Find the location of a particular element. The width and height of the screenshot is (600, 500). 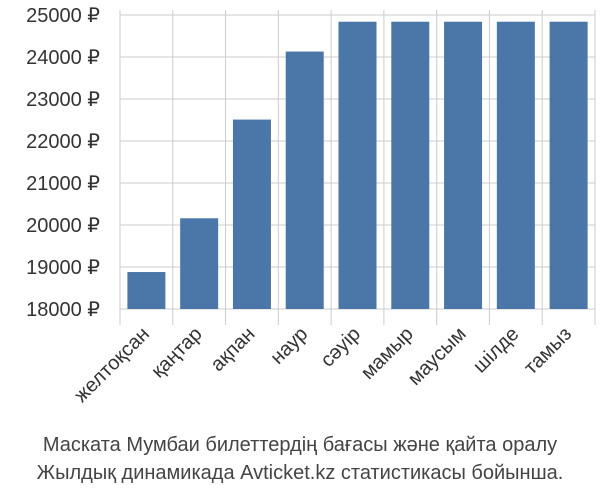

y-tick-label: 18000 ₽ is located at coordinates (63, 310).